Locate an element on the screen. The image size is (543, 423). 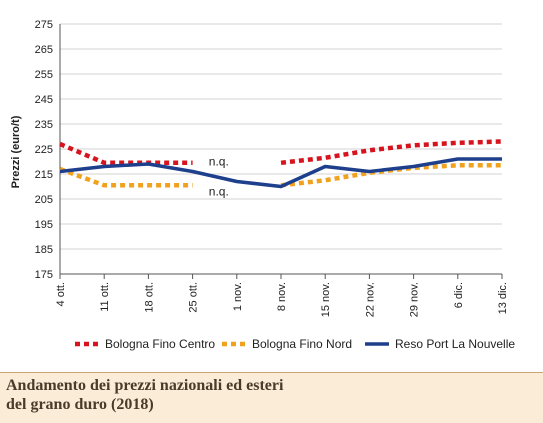
y-tick-label: 255 is located at coordinates (44, 75).